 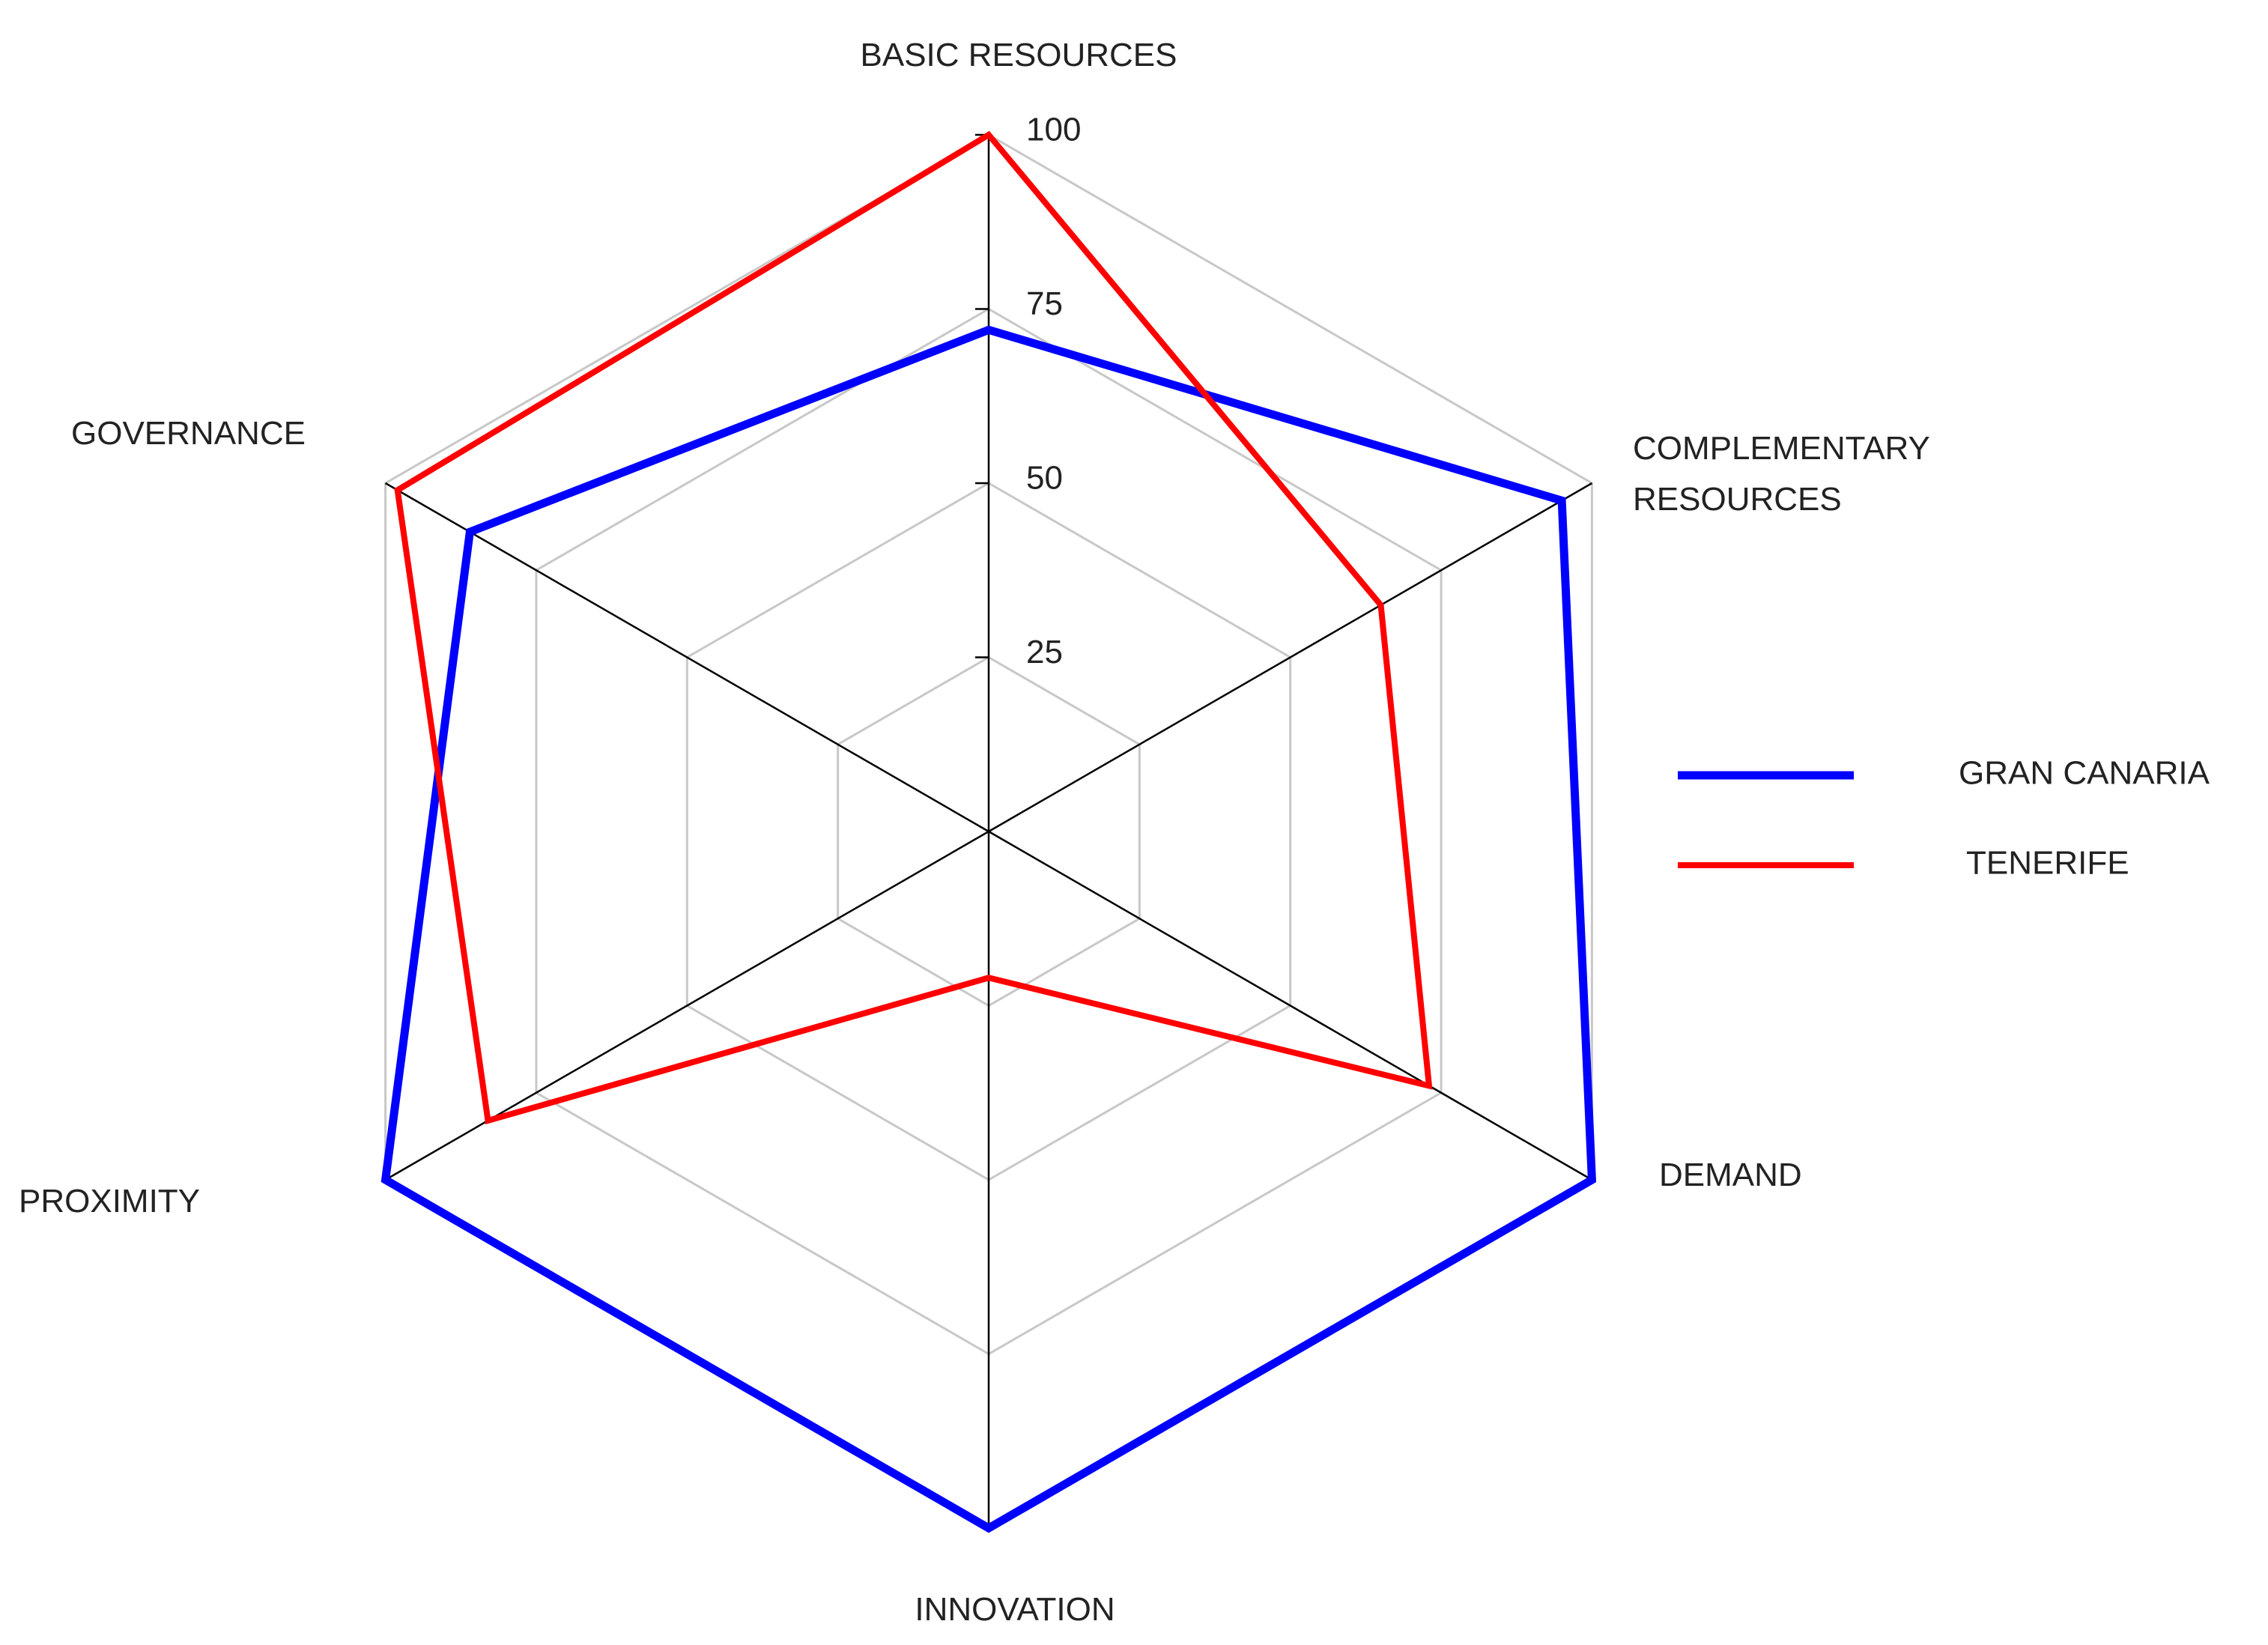 What do you see at coordinates (1044, 652) in the screenshot?
I see `tick-label: 25` at bounding box center [1044, 652].